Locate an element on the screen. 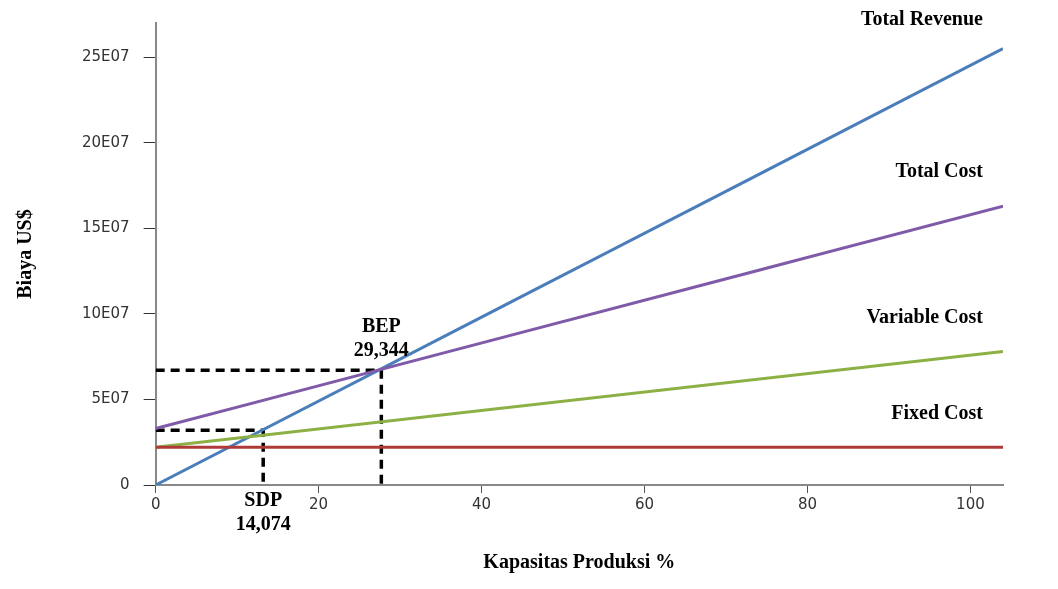  y-tick-label: 15E07 is located at coordinates (106, 227).